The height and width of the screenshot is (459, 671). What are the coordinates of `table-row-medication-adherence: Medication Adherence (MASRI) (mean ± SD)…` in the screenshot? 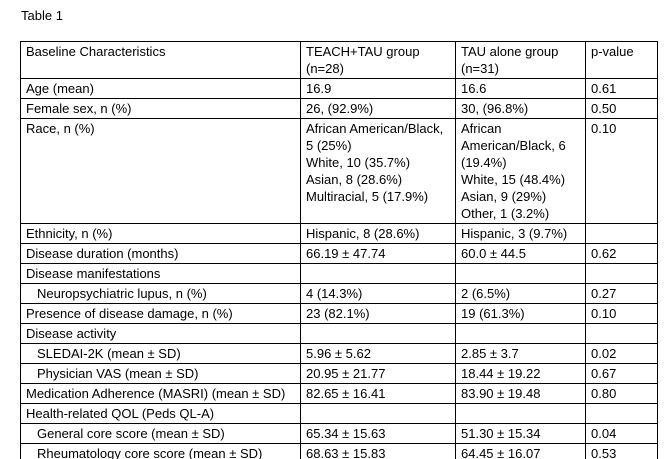 It's located at (339, 393).